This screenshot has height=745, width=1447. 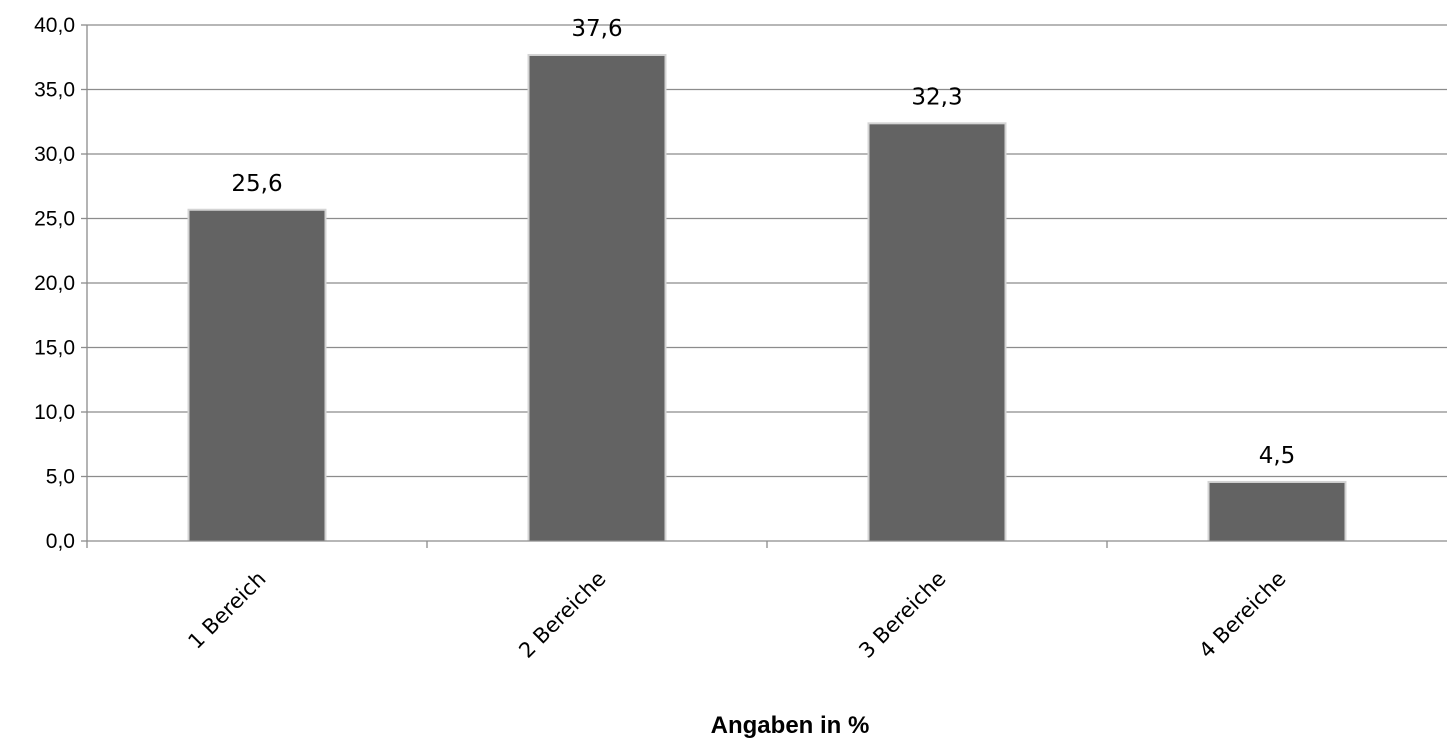 What do you see at coordinates (902, 615) in the screenshot?
I see `x-tick-label: 3 Bereiche` at bounding box center [902, 615].